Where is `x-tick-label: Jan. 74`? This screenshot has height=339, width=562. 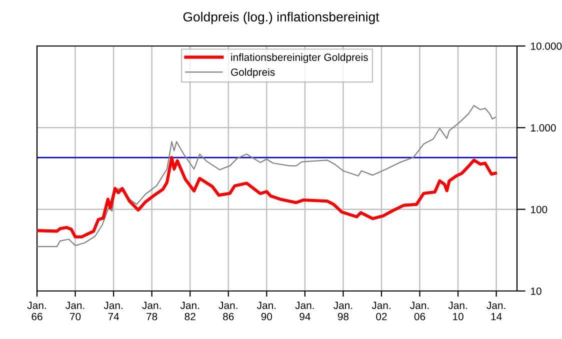 x-tick-label: Jan. 74 is located at coordinates (113, 311).